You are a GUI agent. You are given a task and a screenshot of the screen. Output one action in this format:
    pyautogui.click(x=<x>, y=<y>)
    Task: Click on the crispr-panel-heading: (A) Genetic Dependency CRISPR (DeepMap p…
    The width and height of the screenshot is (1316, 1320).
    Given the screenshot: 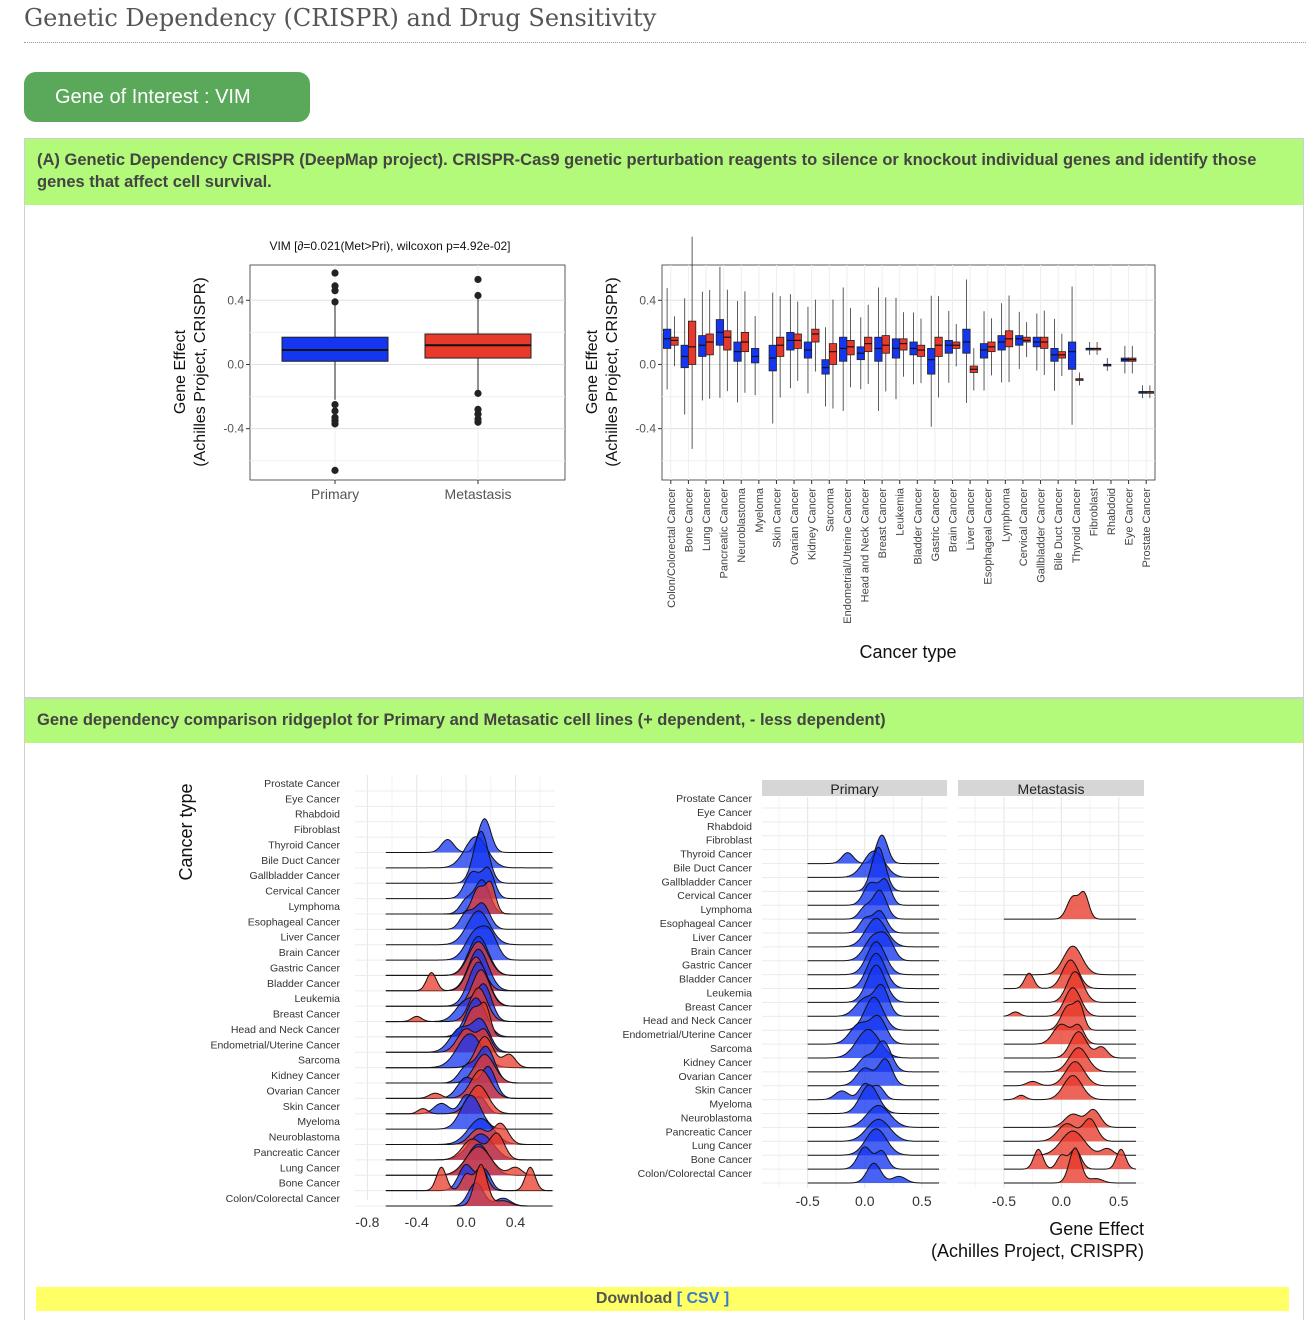 What is the action you would take?
    pyautogui.click(x=664, y=172)
    